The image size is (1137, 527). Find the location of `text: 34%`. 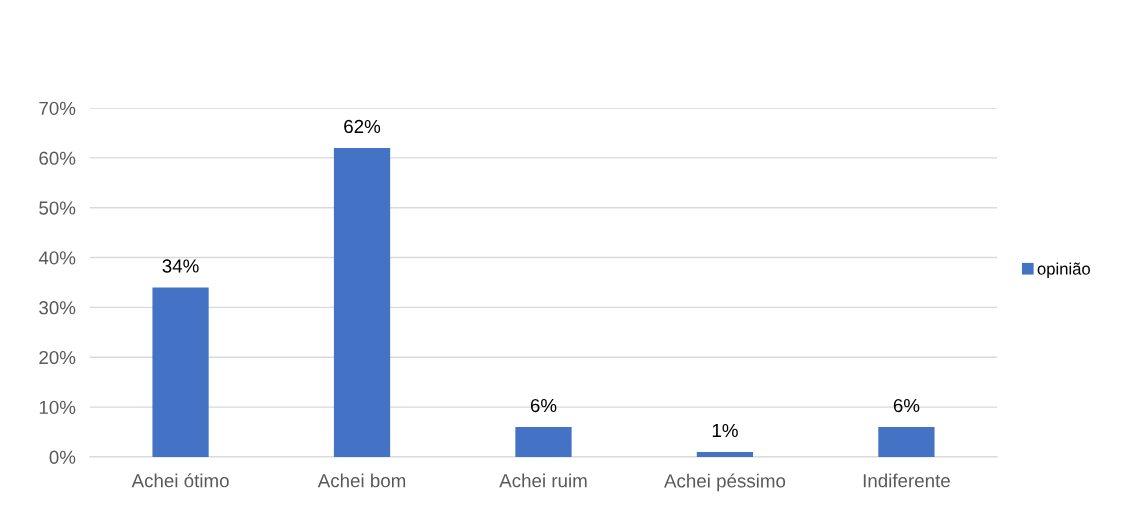

text: 34% is located at coordinates (180, 266).